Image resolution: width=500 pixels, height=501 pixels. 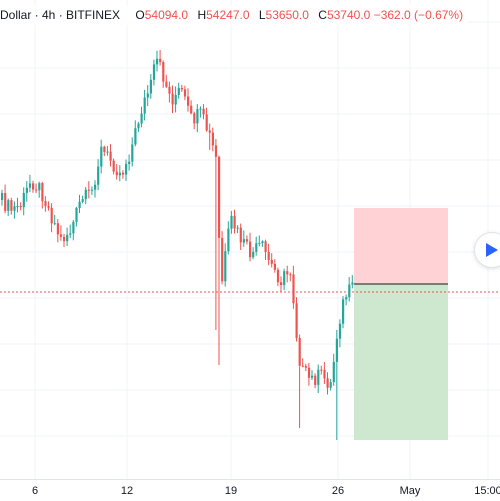 What do you see at coordinates (250, 490) in the screenshot?
I see `time-axis: 6 12 19 26 May 15:00` at bounding box center [250, 490].